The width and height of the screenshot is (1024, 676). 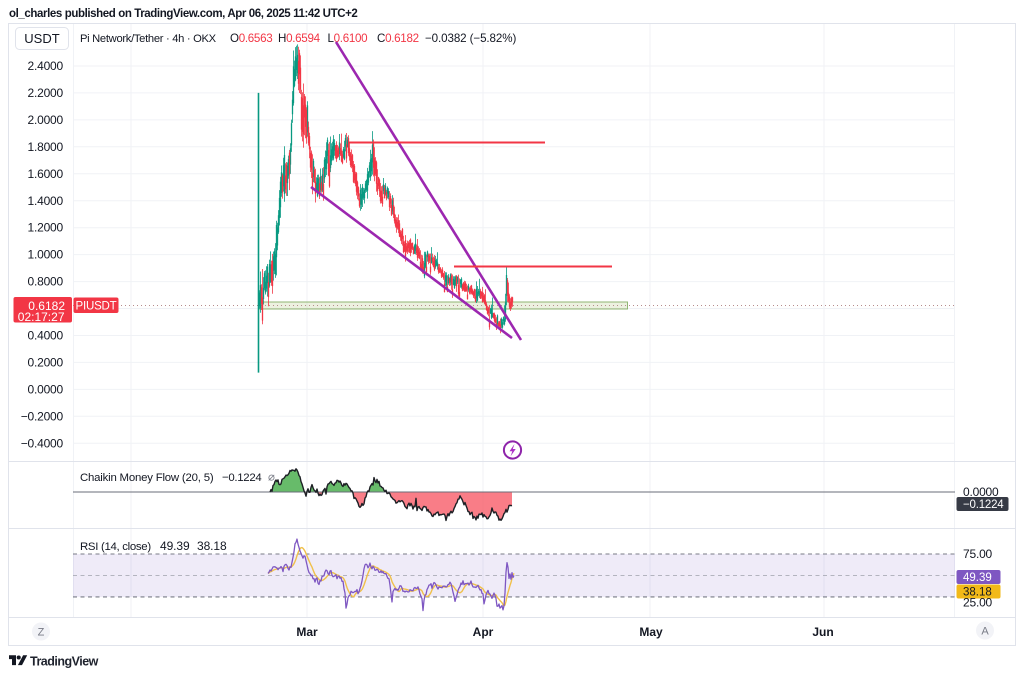 I want to click on svg-text: May, so click(x=651, y=632).